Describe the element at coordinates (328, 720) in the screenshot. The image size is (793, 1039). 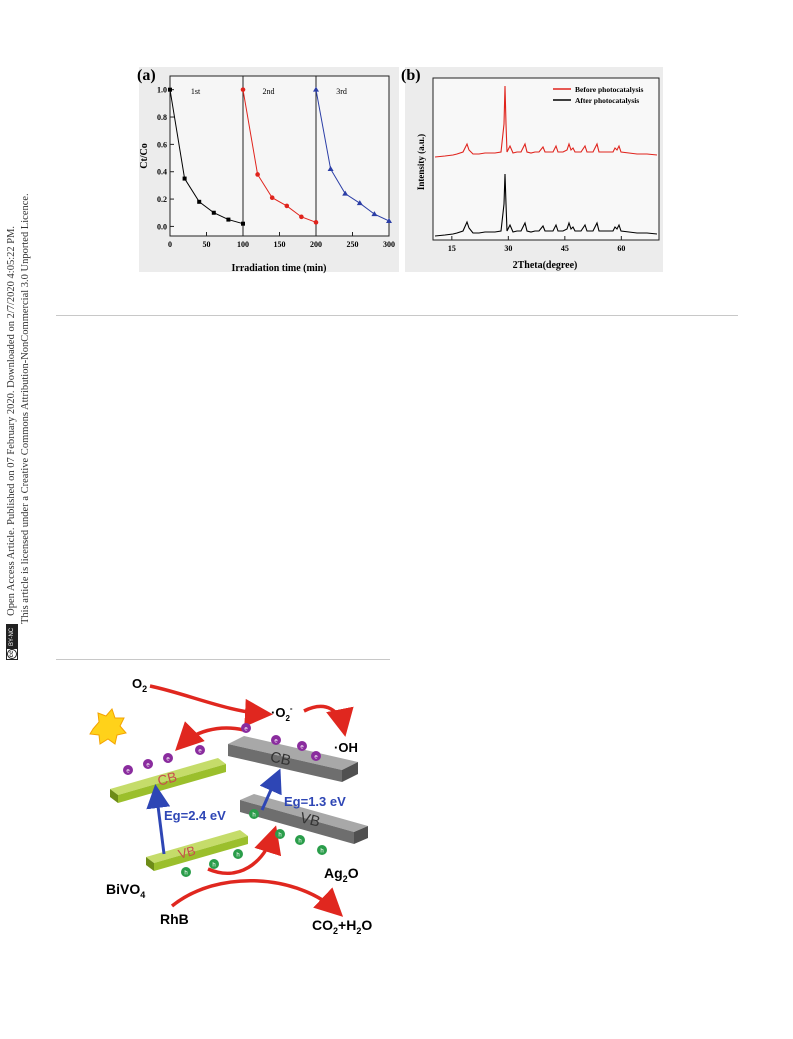
I see `arrow-superoxide-to-hydroxyl` at that location.